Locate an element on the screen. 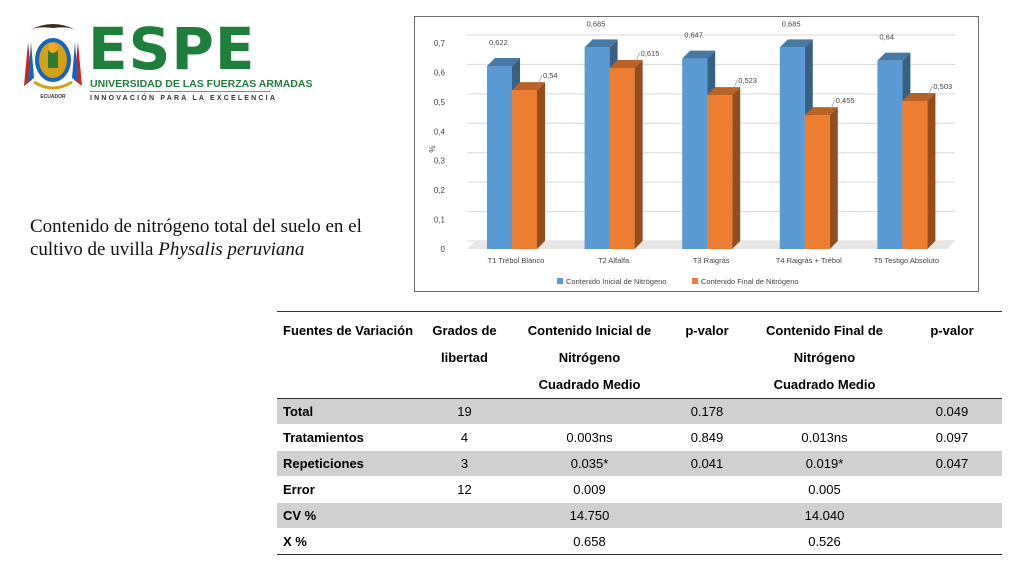 The image size is (1024, 576). initial-pvalue-cell: 0.041 is located at coordinates (707, 463).